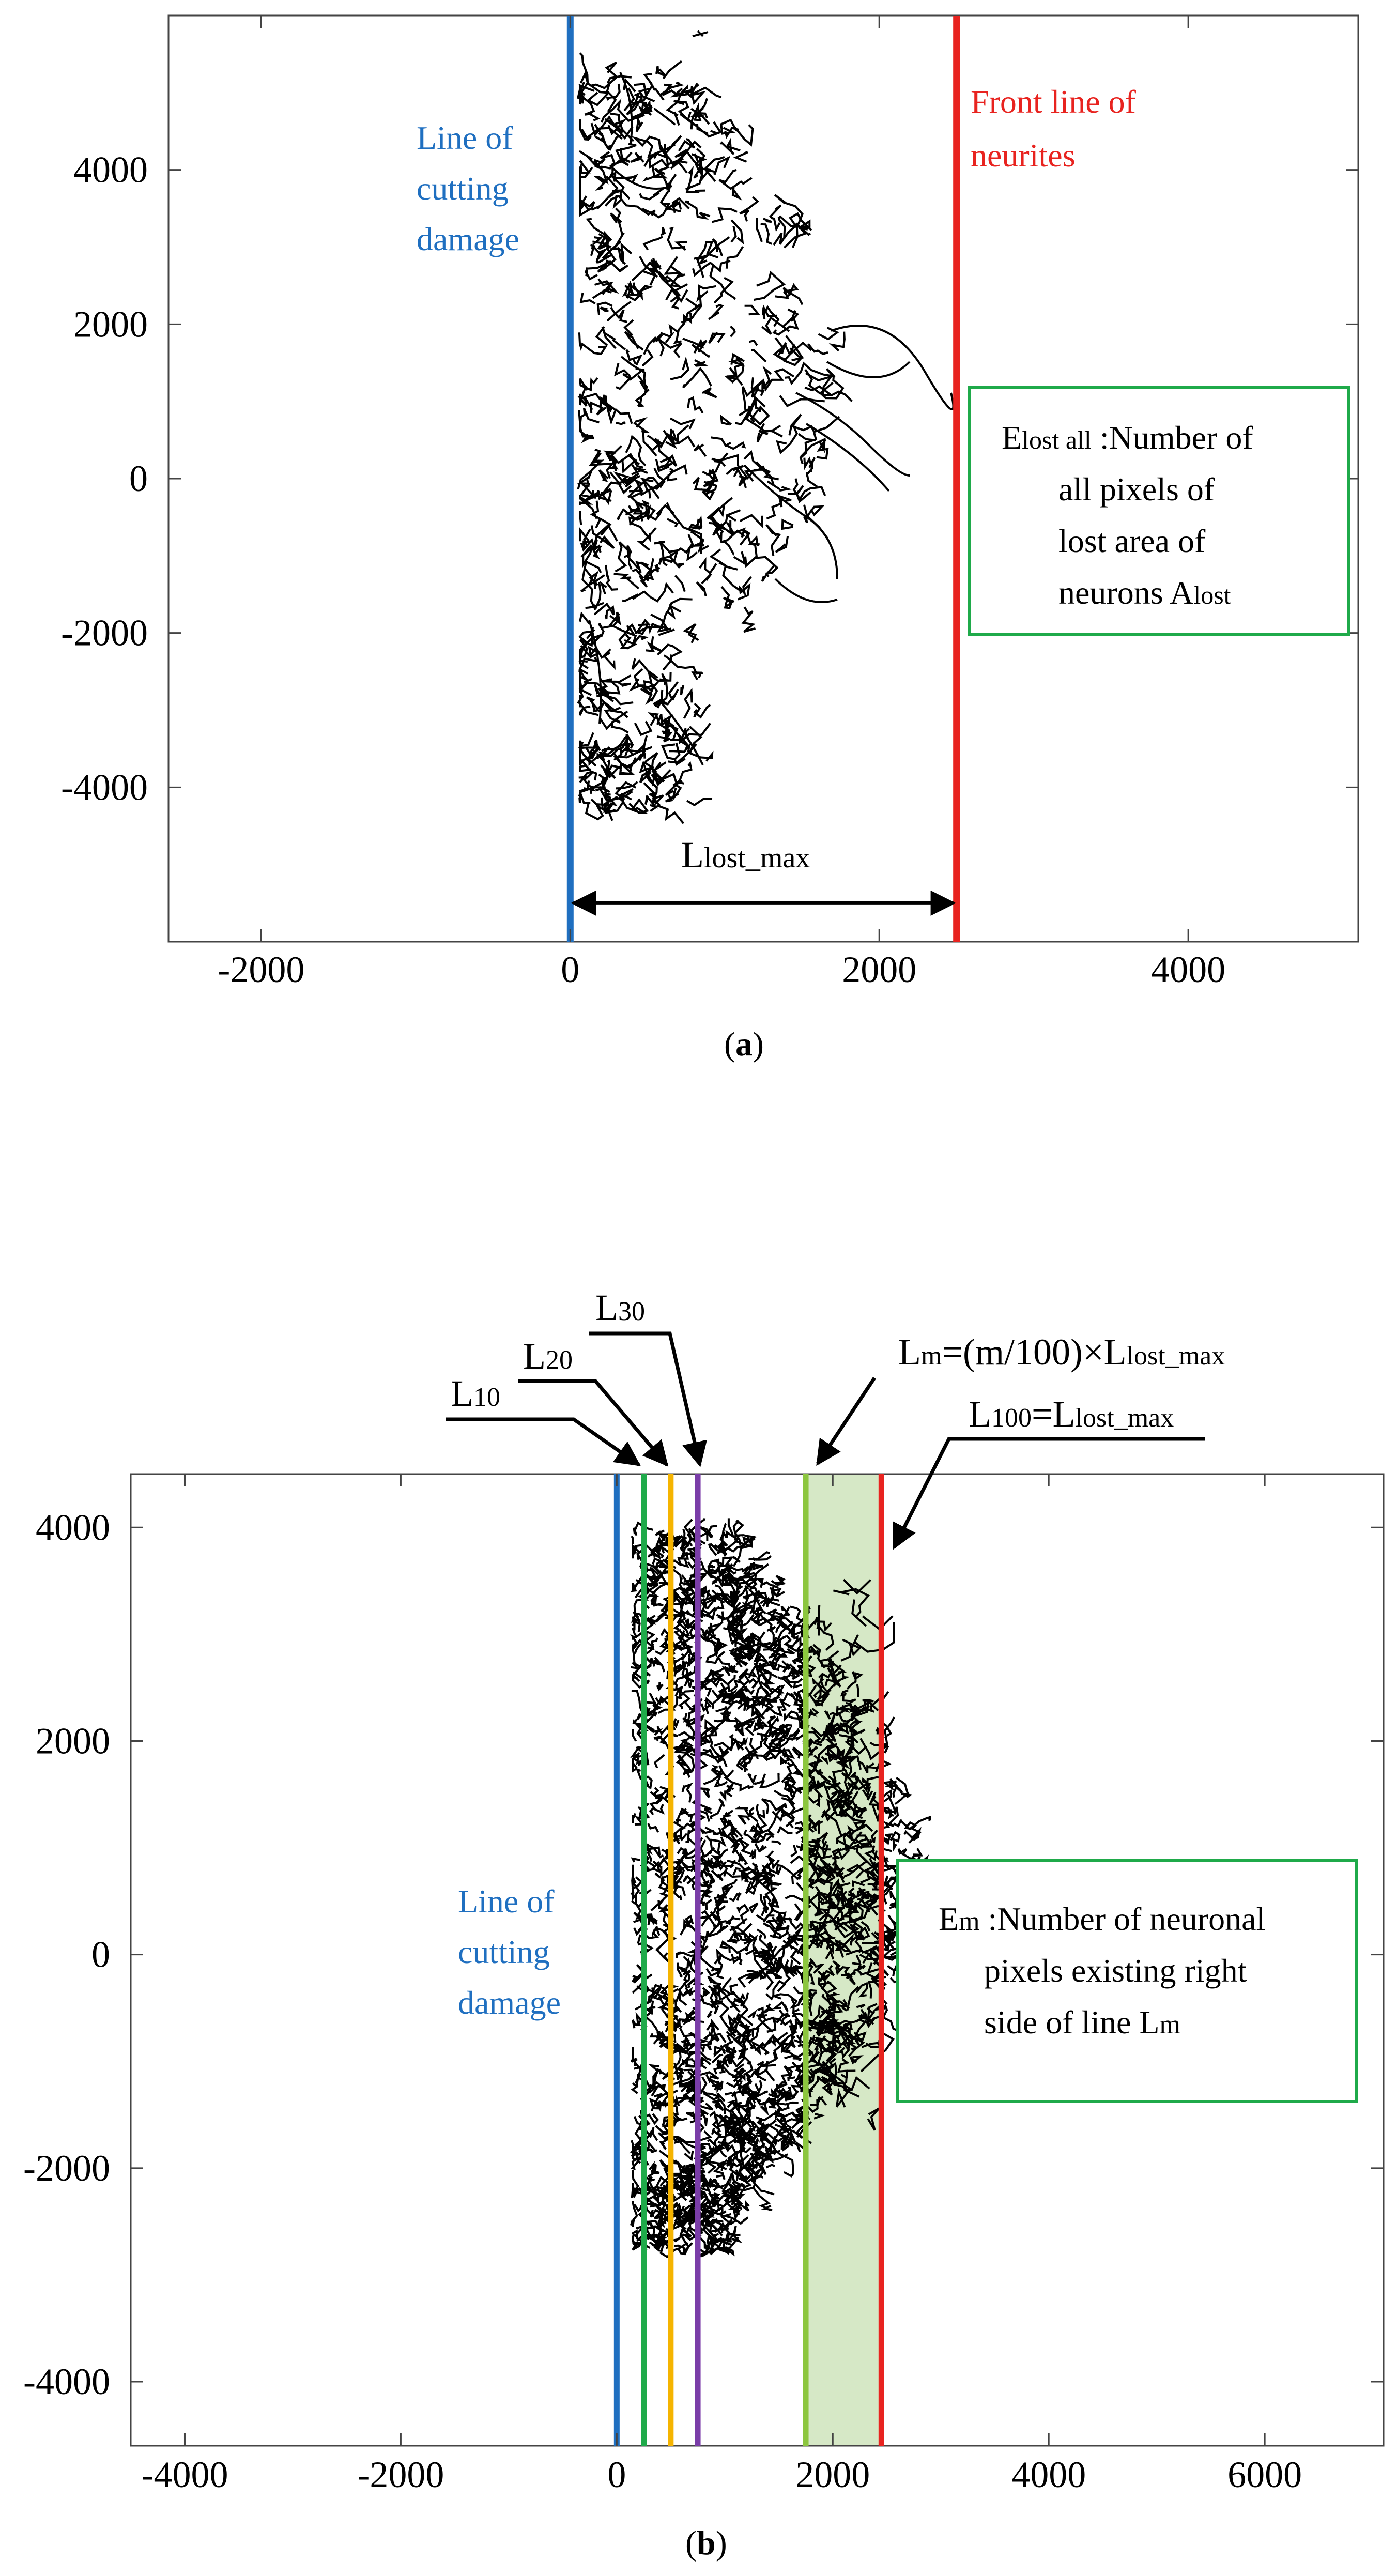  I want to click on panel-b-l30-label: L30, so click(620, 1307).